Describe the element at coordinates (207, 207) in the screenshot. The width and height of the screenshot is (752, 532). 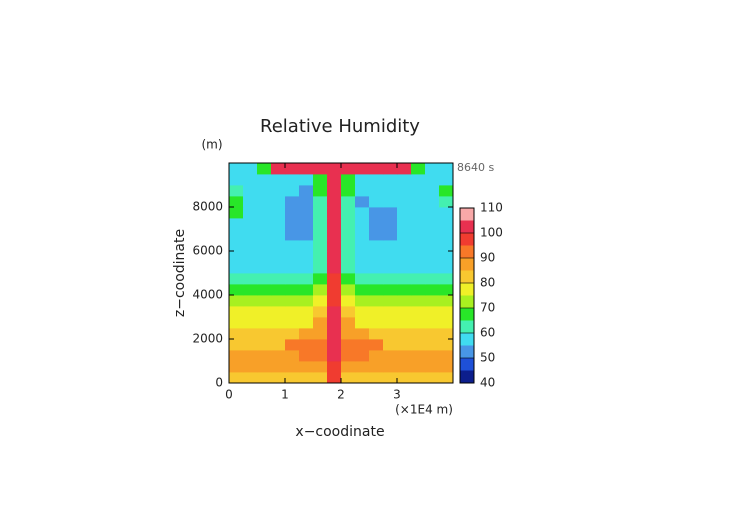
I see `y-tick-label: 8000` at that location.